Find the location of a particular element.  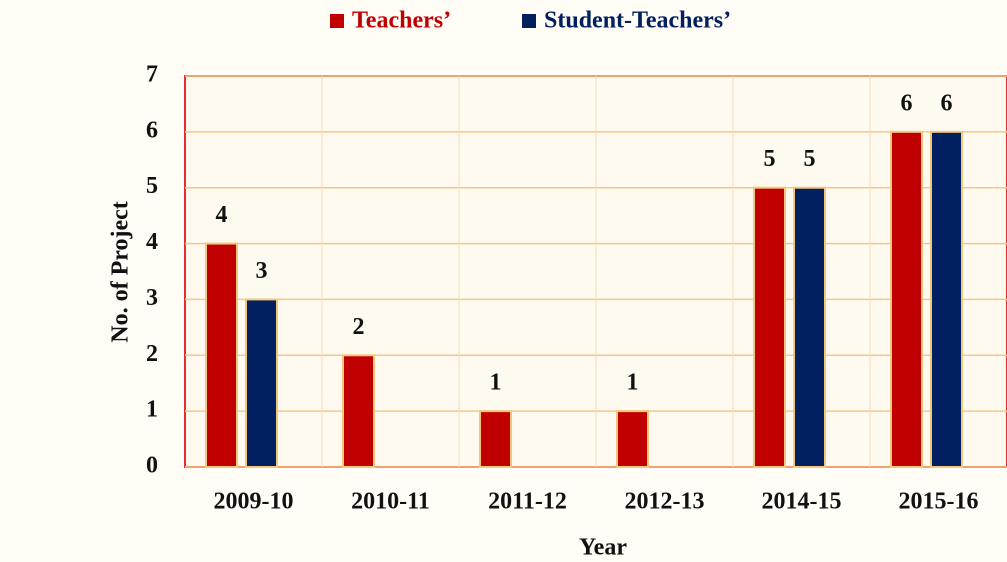

x-tick-label: 2009-10 is located at coordinates (254, 502).